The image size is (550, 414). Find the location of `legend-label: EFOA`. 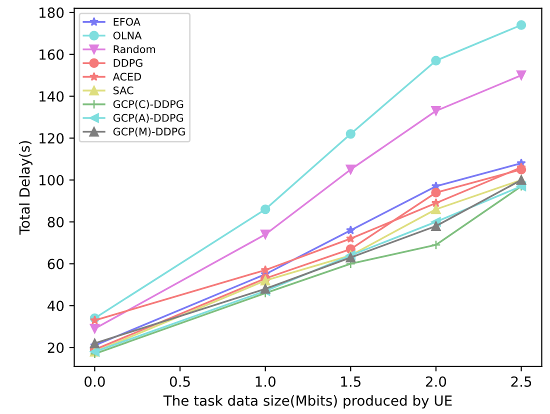

legend-label: EFOA is located at coordinates (127, 22).